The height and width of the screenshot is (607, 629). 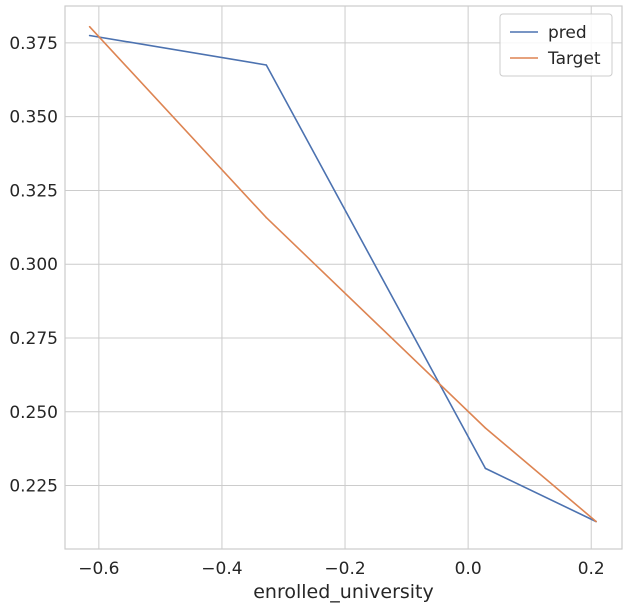 What do you see at coordinates (33, 487) in the screenshot?
I see `y-tick-label: 0.225` at bounding box center [33, 487].